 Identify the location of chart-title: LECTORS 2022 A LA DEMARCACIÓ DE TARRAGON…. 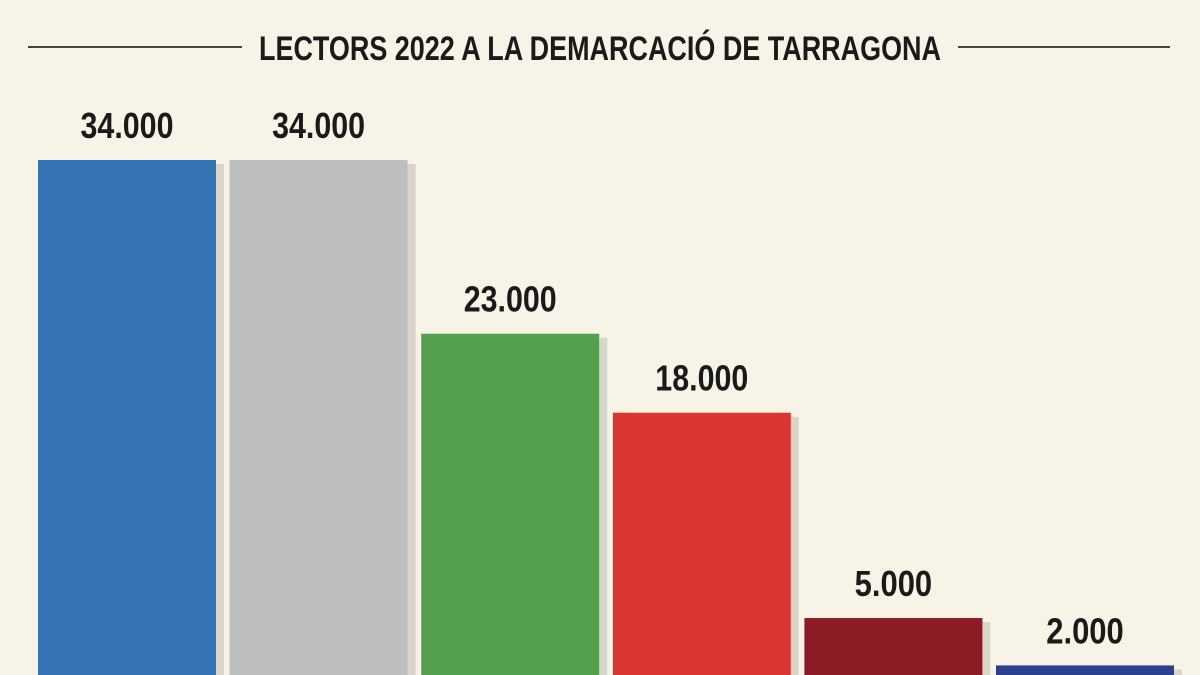
(600, 49).